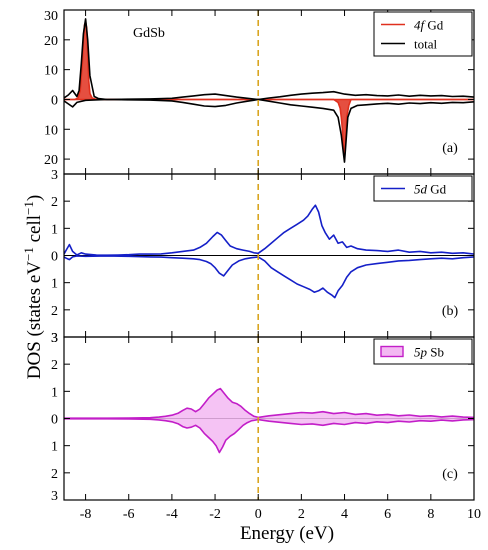 This screenshot has height=550, width=488. What do you see at coordinates (34, 198) in the screenshot?
I see `y-axis-title-end: )` at bounding box center [34, 198].